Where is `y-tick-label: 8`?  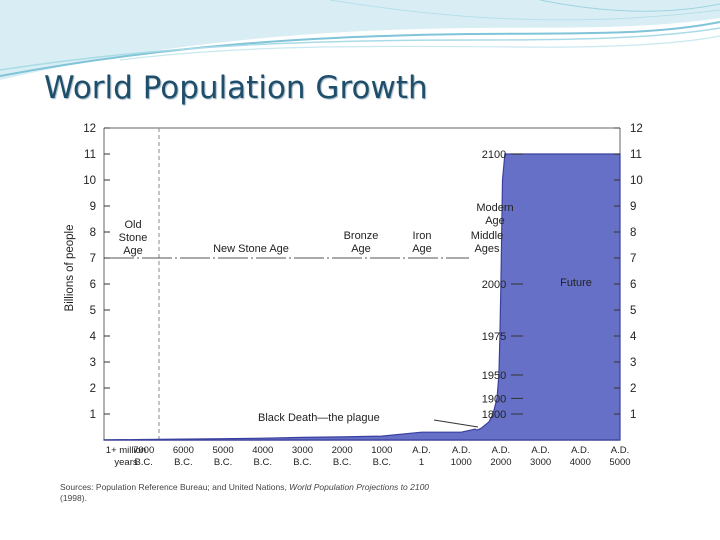
y-tick-label: 8 is located at coordinates (93, 233).